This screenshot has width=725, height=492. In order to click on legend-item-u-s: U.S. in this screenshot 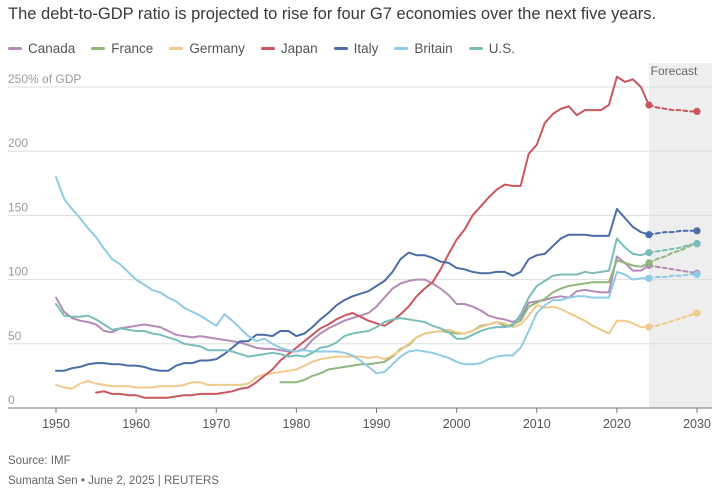, I will do `click(491, 48)`.